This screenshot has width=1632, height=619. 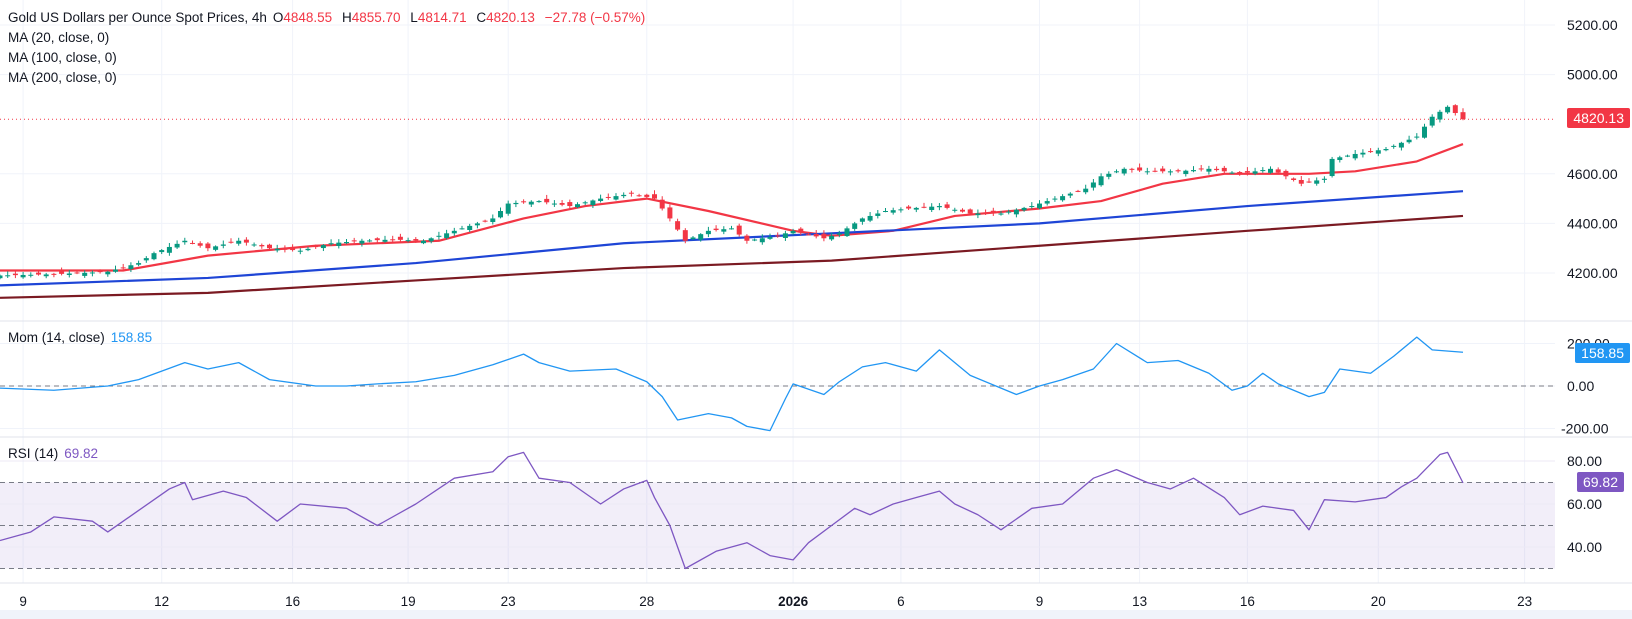 What do you see at coordinates (510, 17) in the screenshot?
I see `close-value: 4820.13` at bounding box center [510, 17].